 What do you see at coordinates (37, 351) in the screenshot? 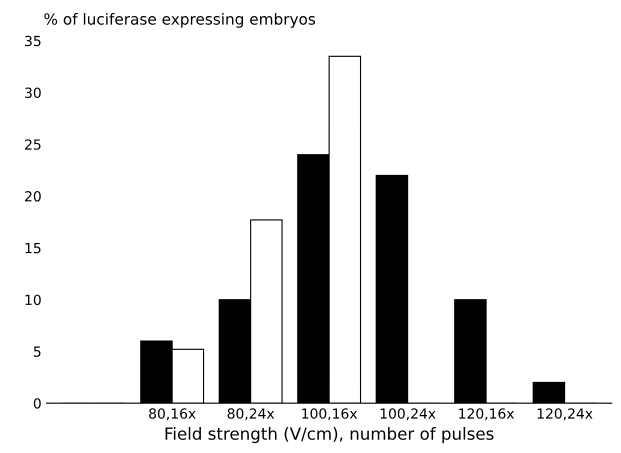
I see `y-tick-label: 5` at bounding box center [37, 351].